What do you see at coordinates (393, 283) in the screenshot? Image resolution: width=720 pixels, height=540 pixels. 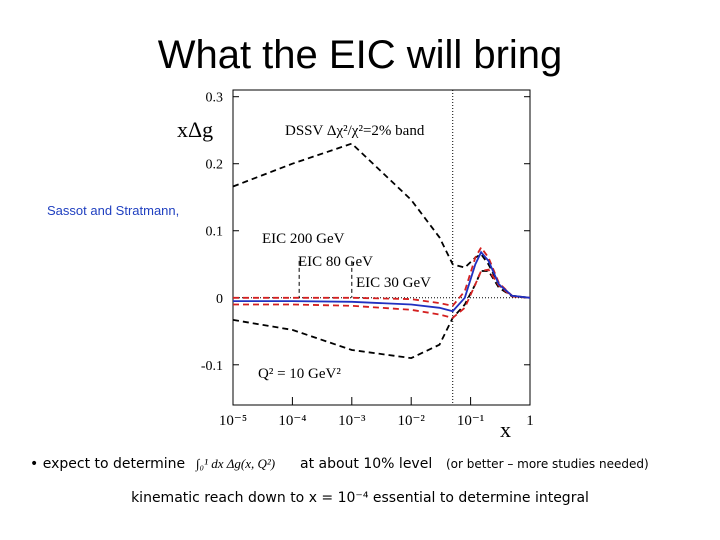 I see `annotation: EIC 30 GeV` at bounding box center [393, 283].